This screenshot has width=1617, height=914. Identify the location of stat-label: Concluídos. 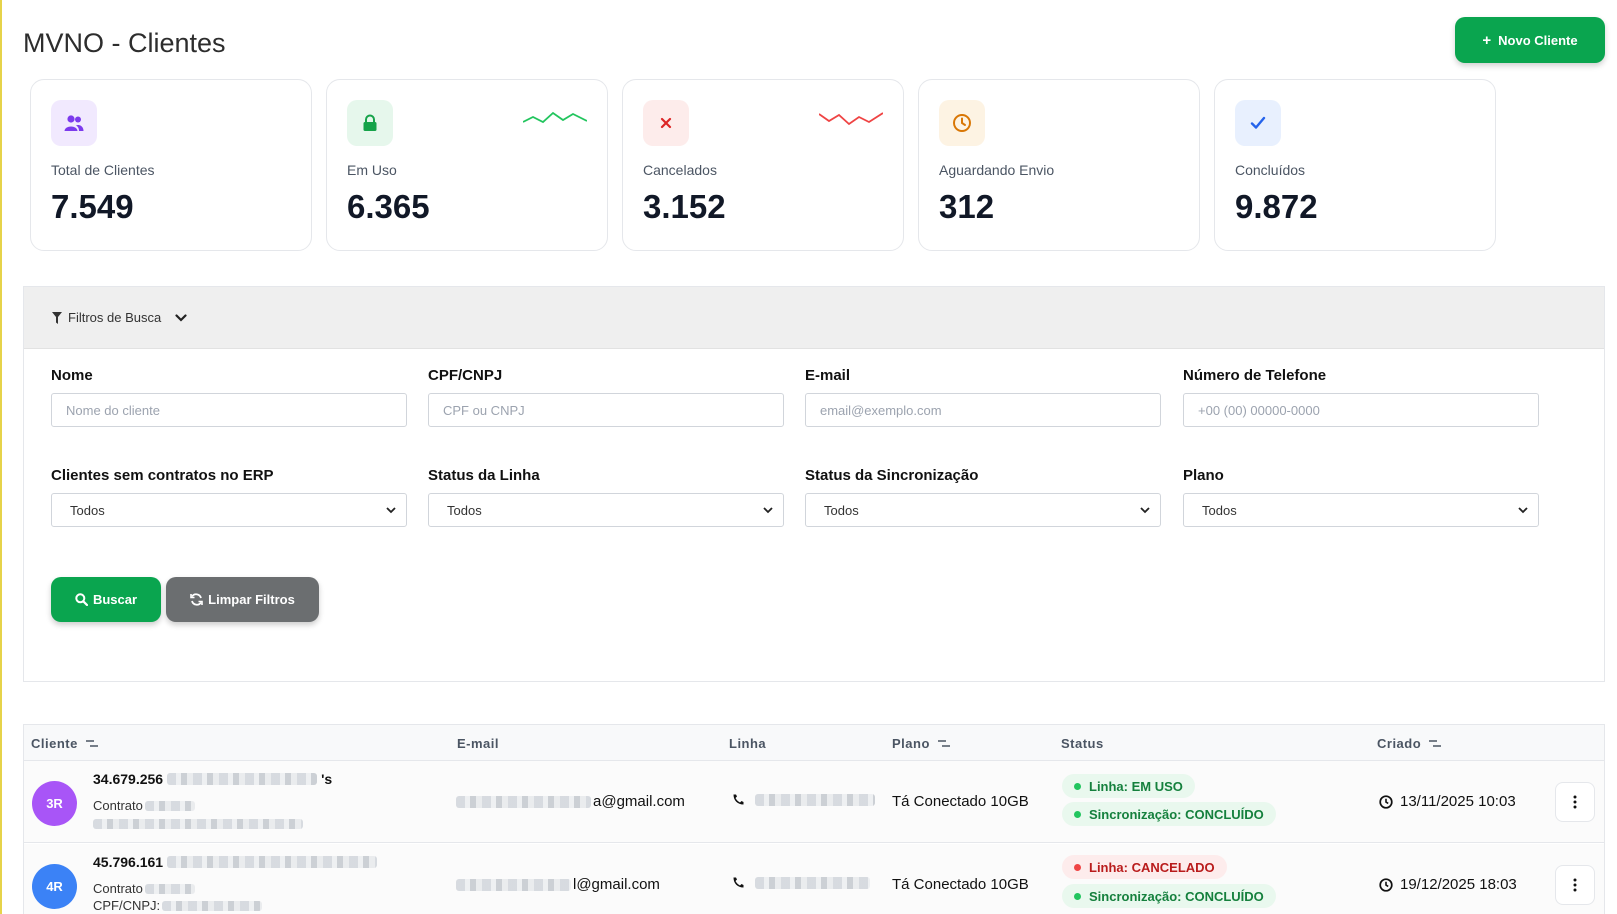
(1270, 170).